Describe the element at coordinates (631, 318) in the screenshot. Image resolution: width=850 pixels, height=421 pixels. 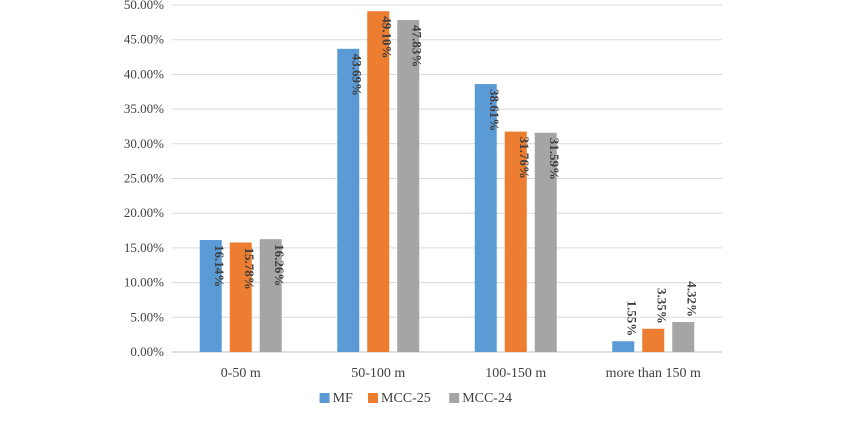
I see `data-label: 1.55%` at that location.